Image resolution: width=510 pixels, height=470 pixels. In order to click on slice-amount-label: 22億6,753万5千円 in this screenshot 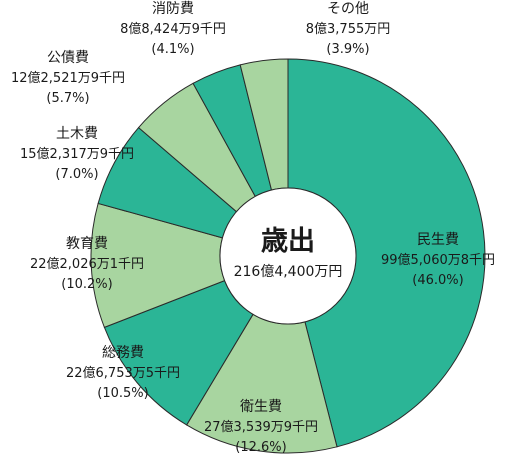, I will do `click(123, 373)`.